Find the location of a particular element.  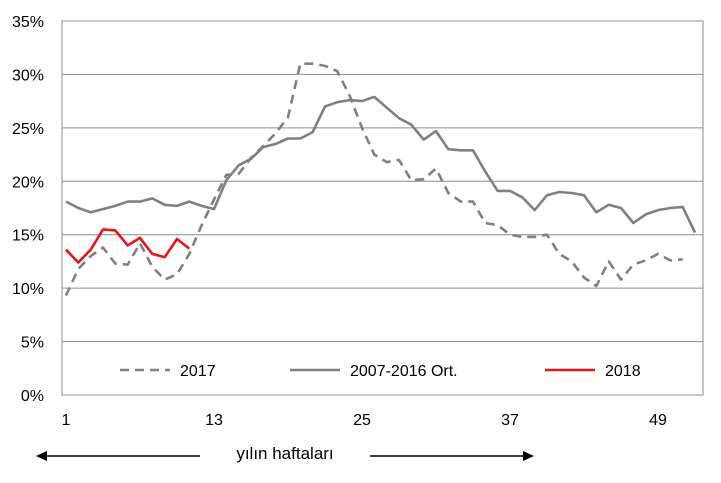

x-tick-label: 13 is located at coordinates (214, 420).